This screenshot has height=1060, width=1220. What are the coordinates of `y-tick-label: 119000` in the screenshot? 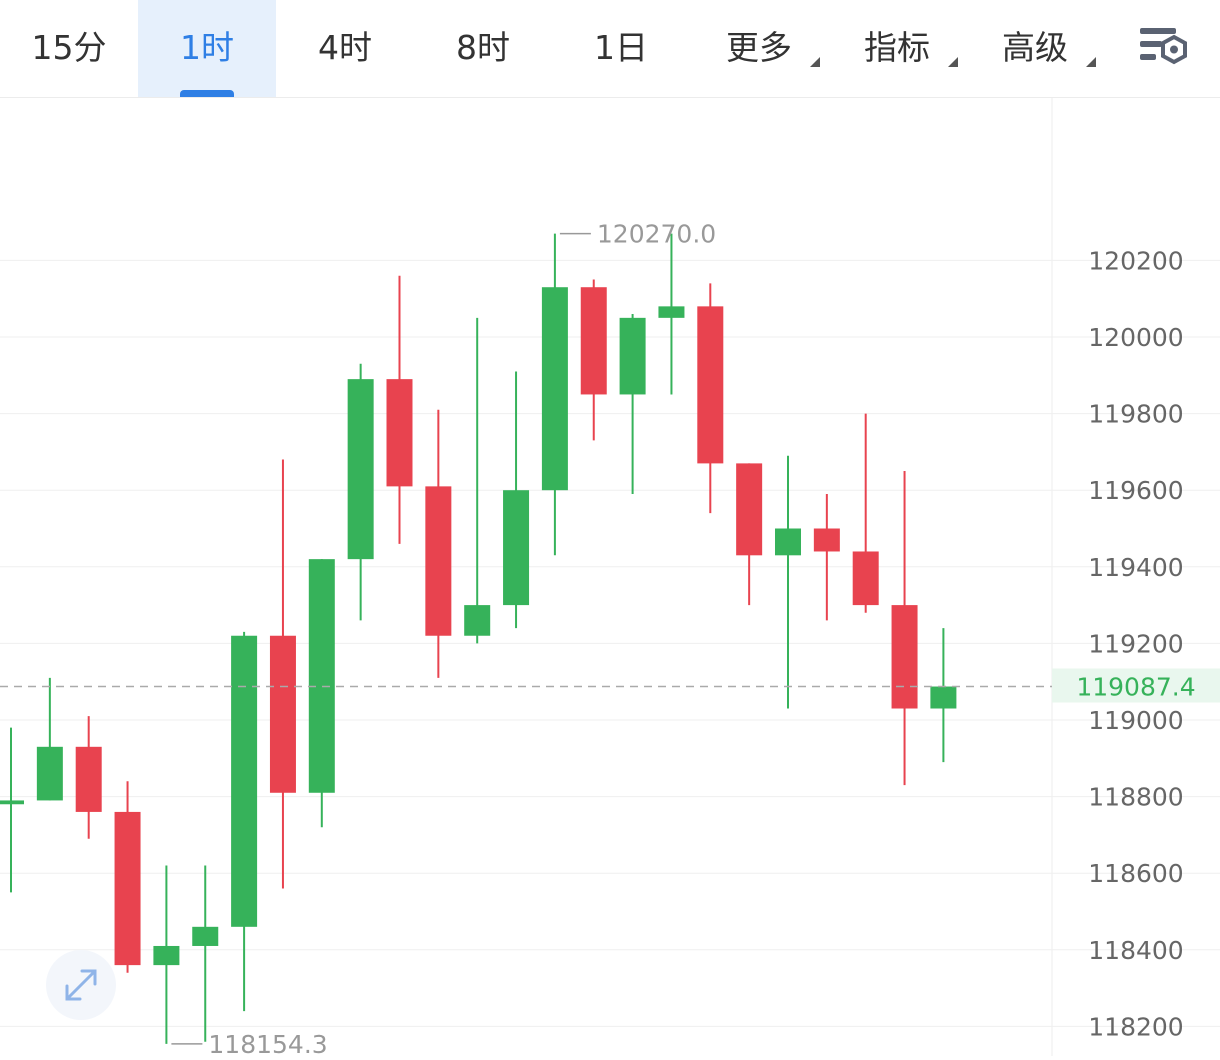 It's located at (1135, 720).